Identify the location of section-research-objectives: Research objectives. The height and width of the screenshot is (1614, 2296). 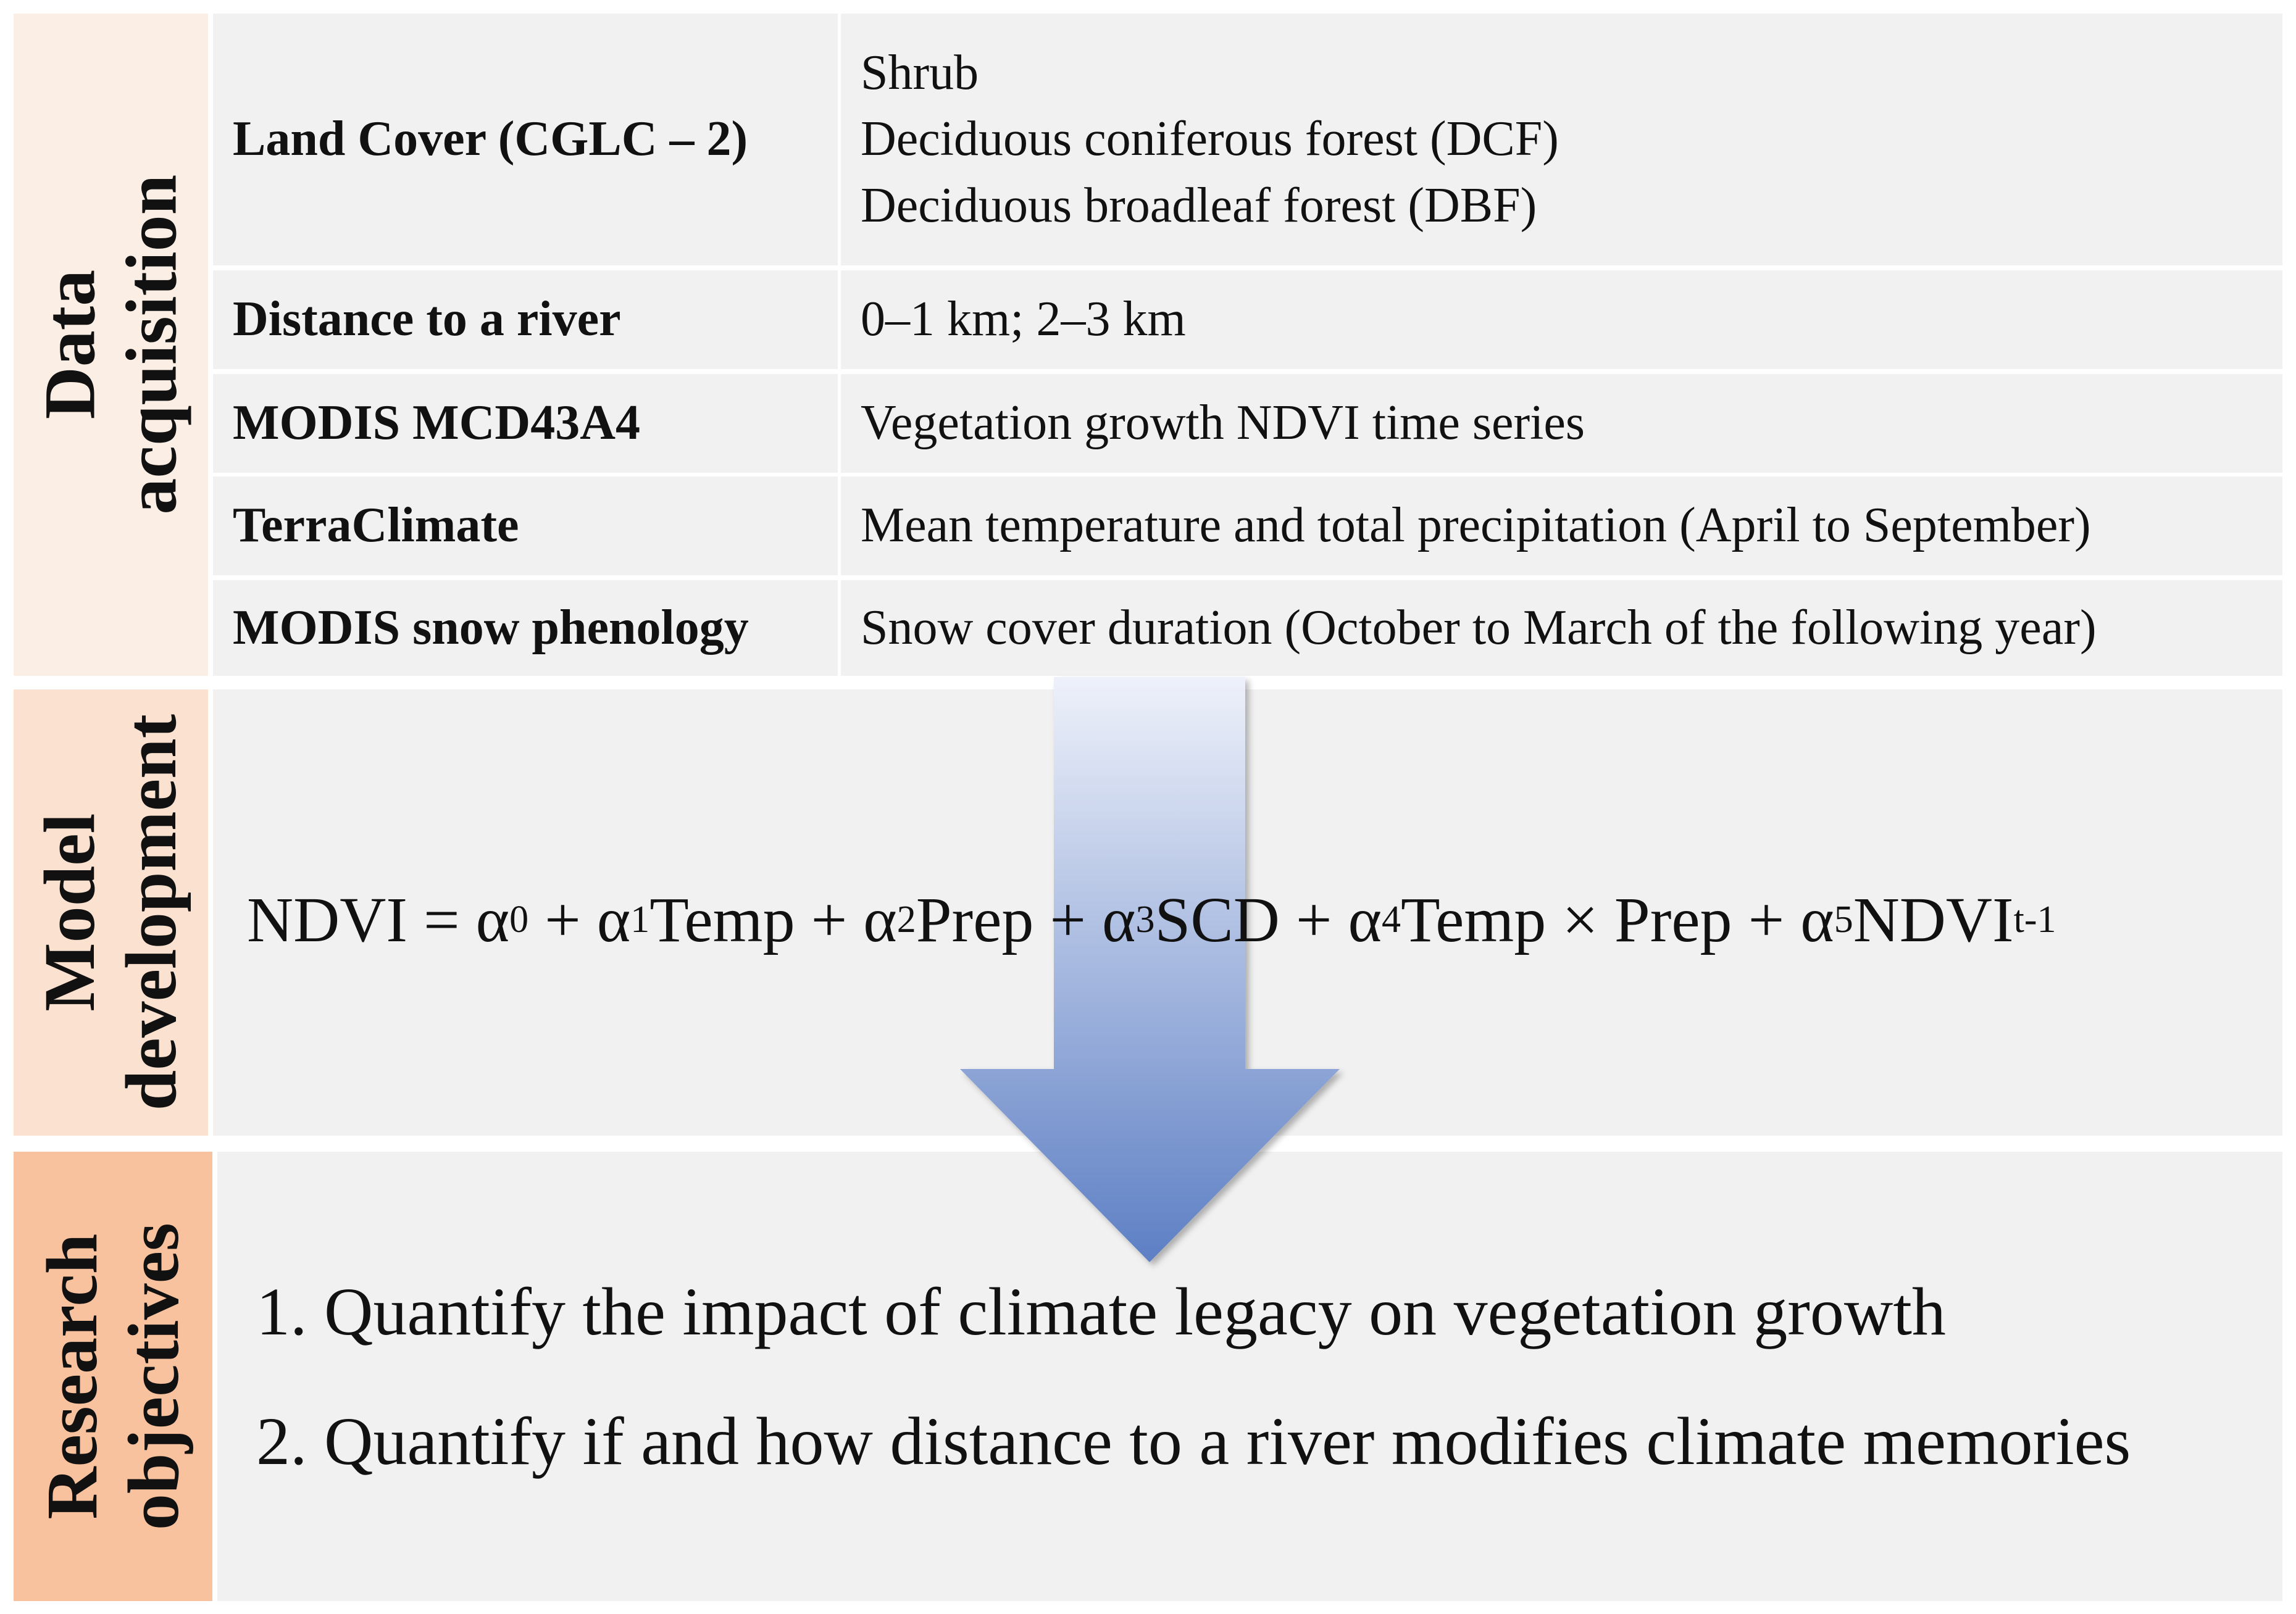
(113, 1376).